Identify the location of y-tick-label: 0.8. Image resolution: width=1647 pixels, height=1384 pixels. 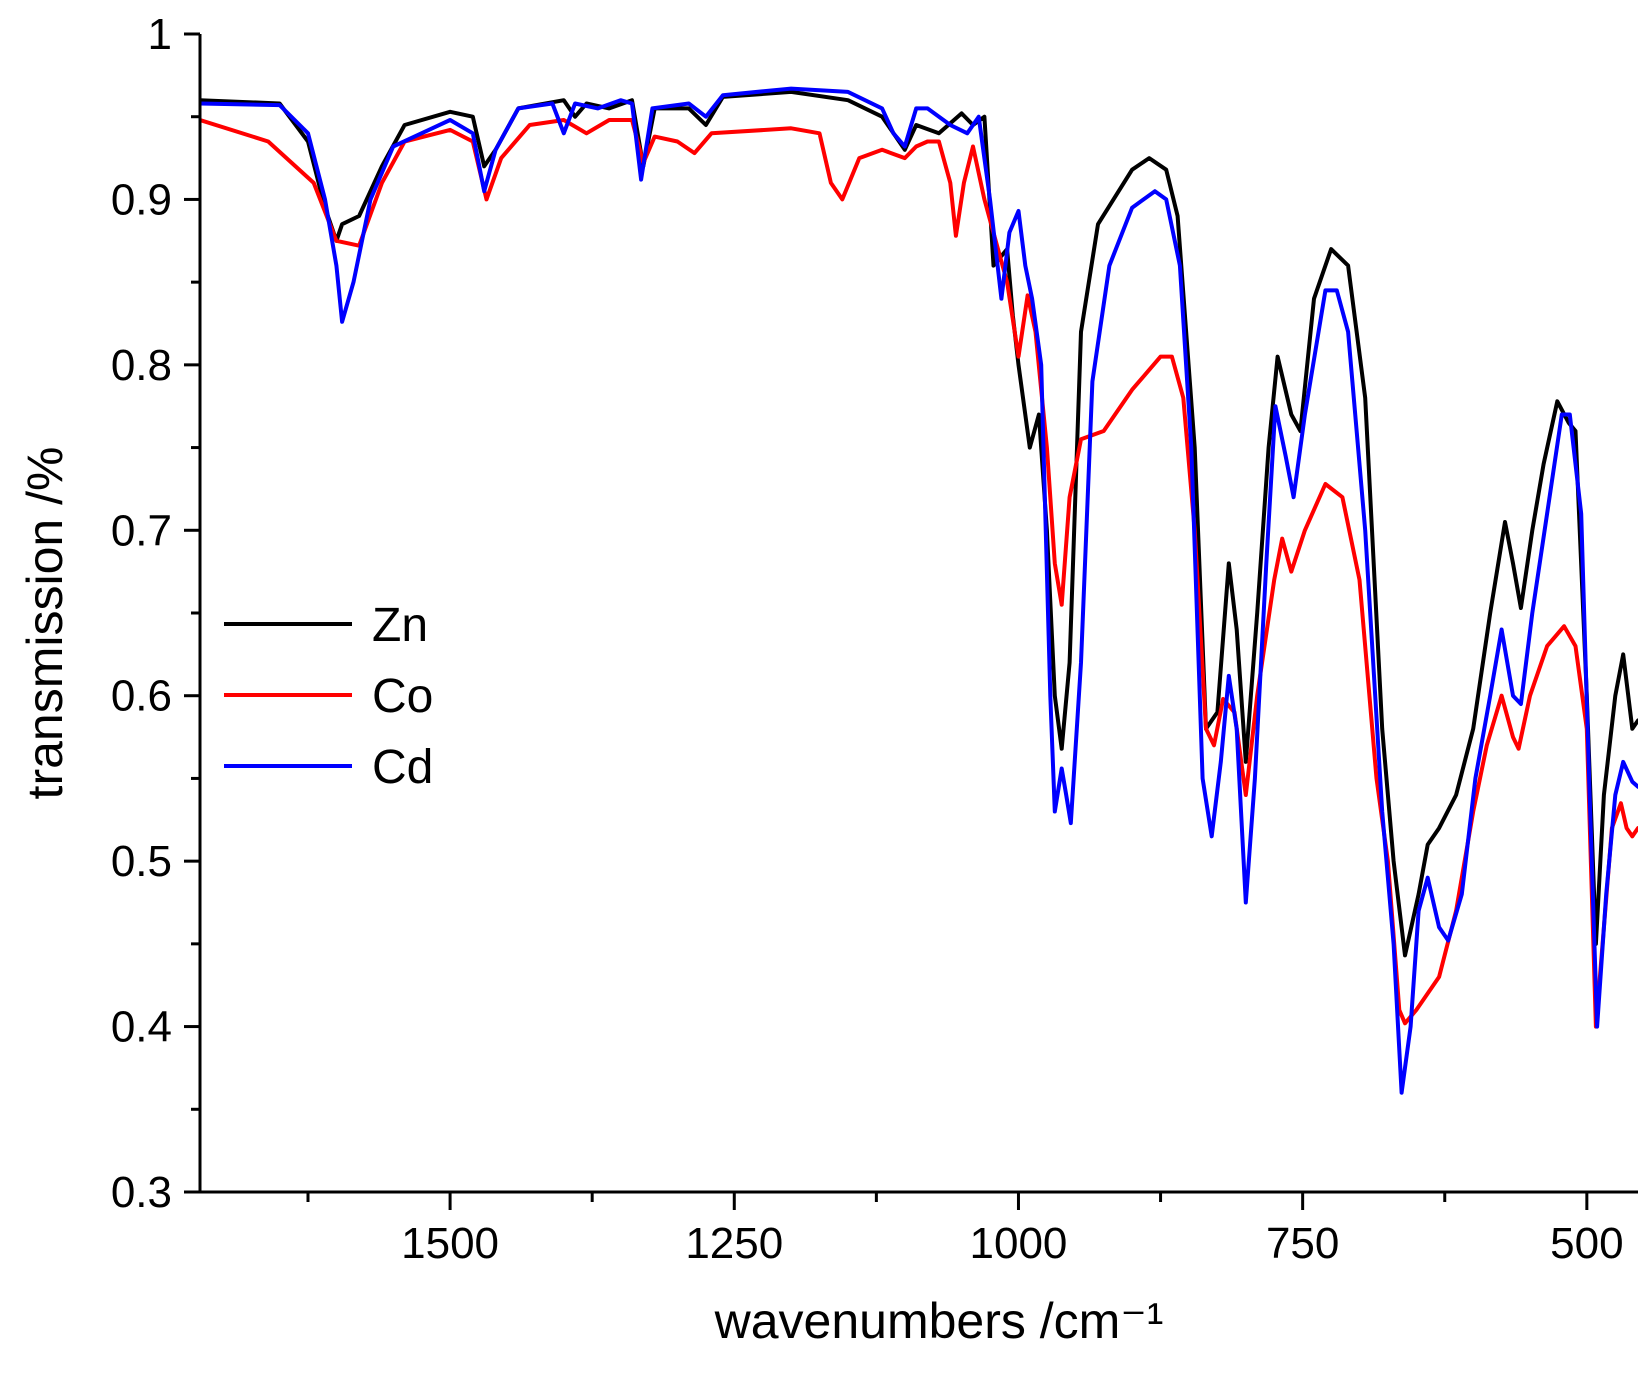
(141, 365).